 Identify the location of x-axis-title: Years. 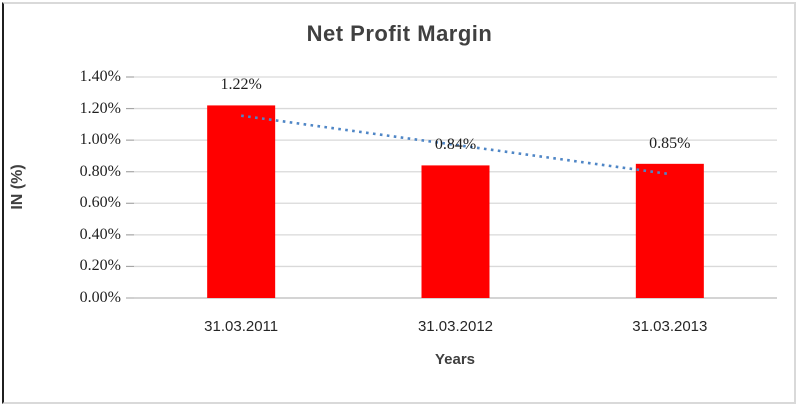
(455, 359).